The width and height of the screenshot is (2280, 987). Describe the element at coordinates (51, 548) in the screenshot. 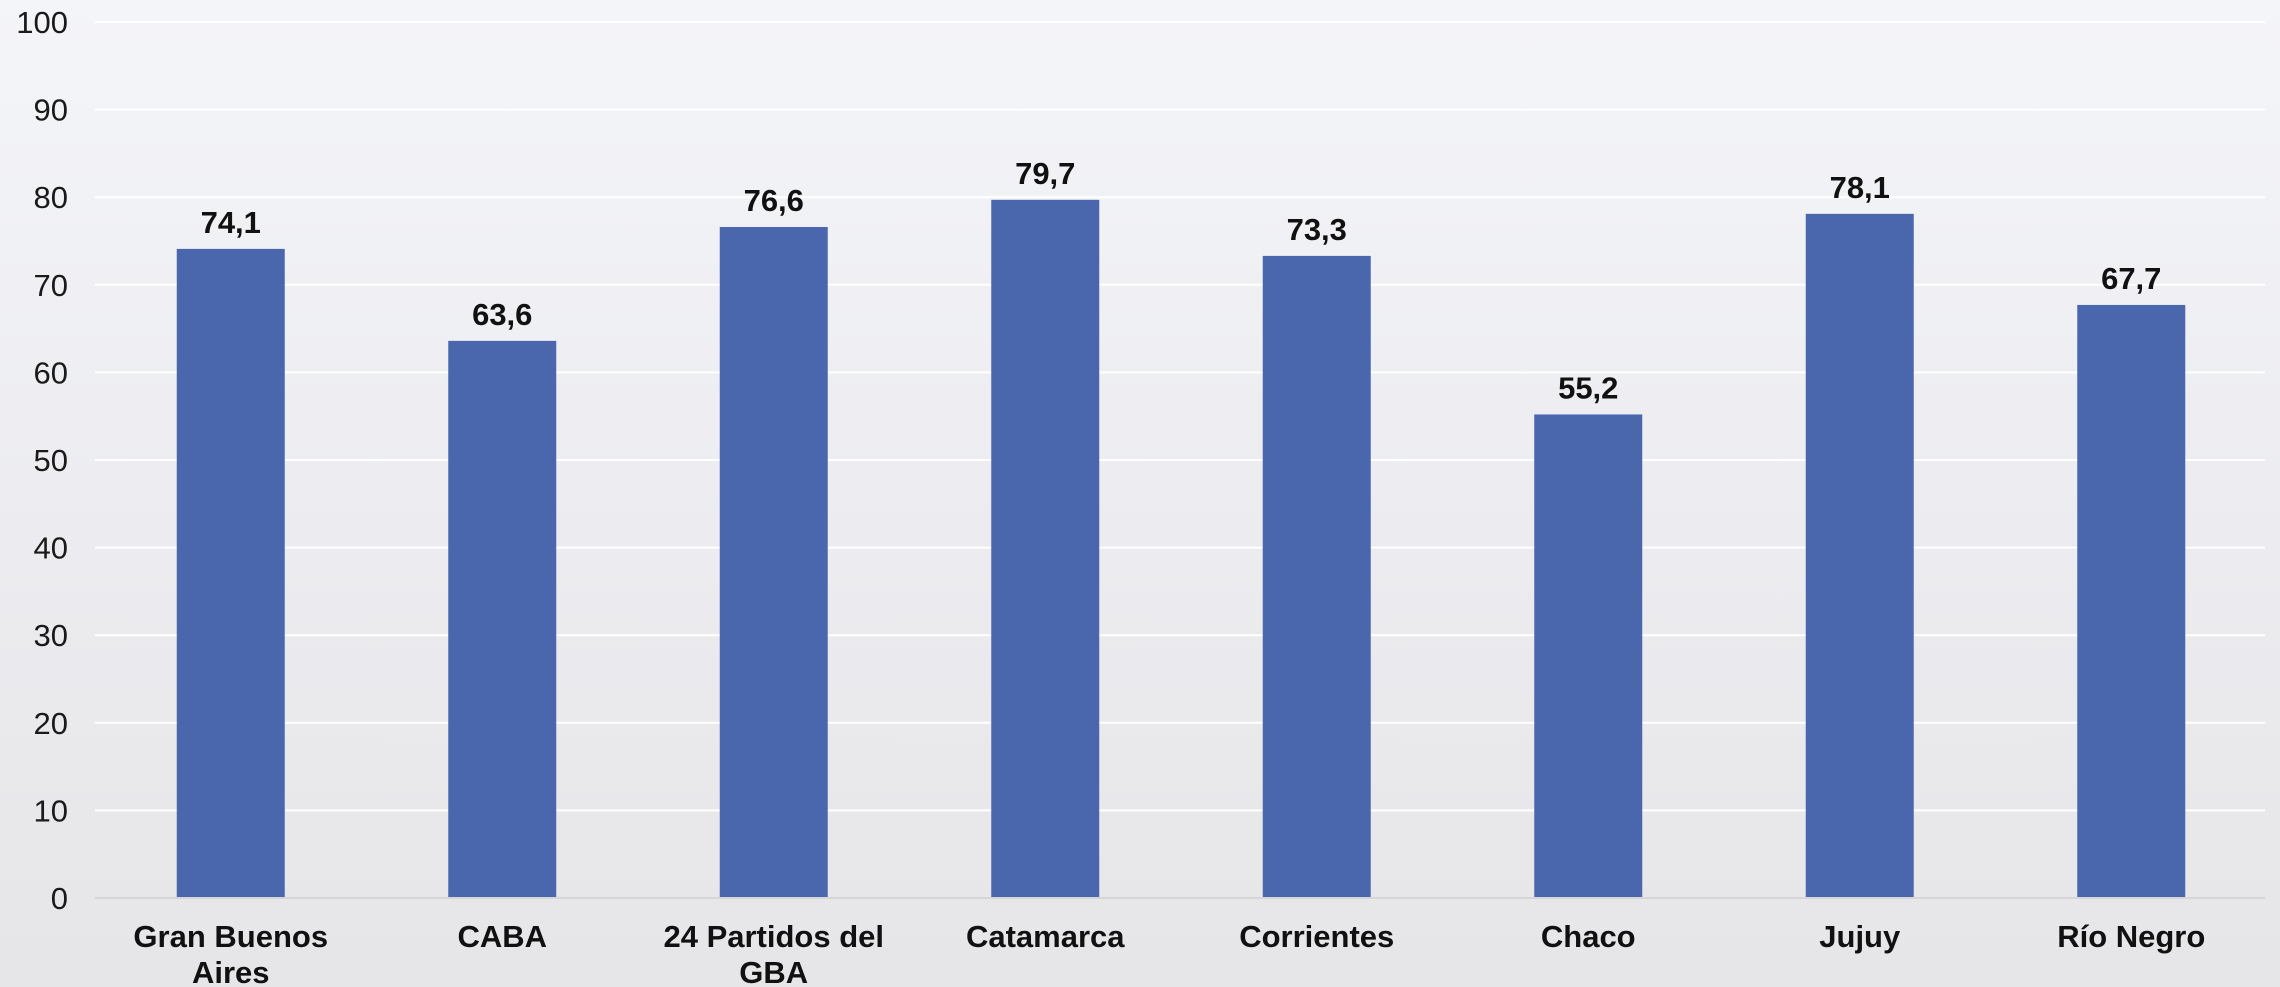

I see `y-tick-label: 40` at that location.